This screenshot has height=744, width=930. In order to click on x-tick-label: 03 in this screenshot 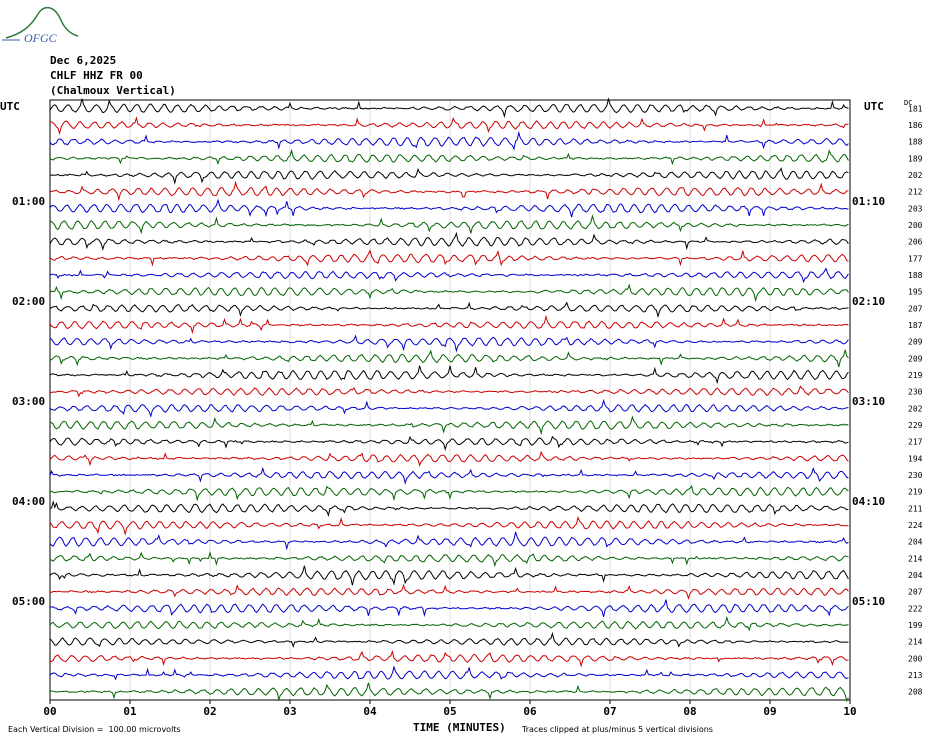, I will do `click(289, 711)`.